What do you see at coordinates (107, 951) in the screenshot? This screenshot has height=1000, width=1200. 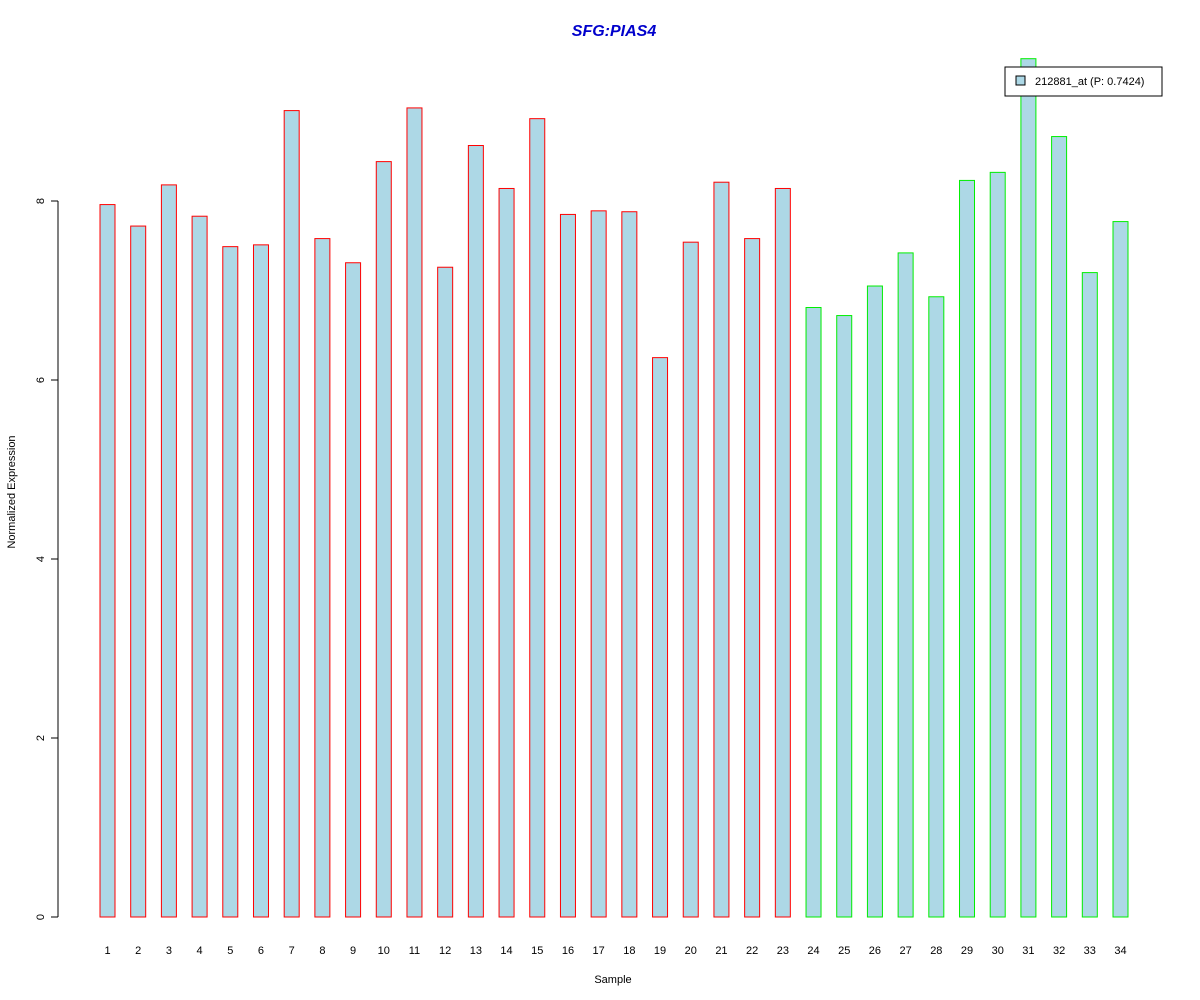 I see `x-tick-label: 1` at bounding box center [107, 951].